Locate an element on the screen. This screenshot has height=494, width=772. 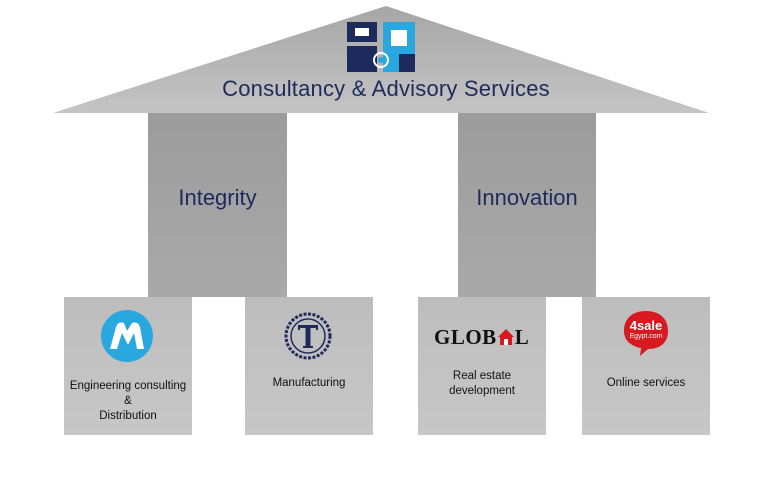
company-label: Online services is located at coordinates (646, 383).